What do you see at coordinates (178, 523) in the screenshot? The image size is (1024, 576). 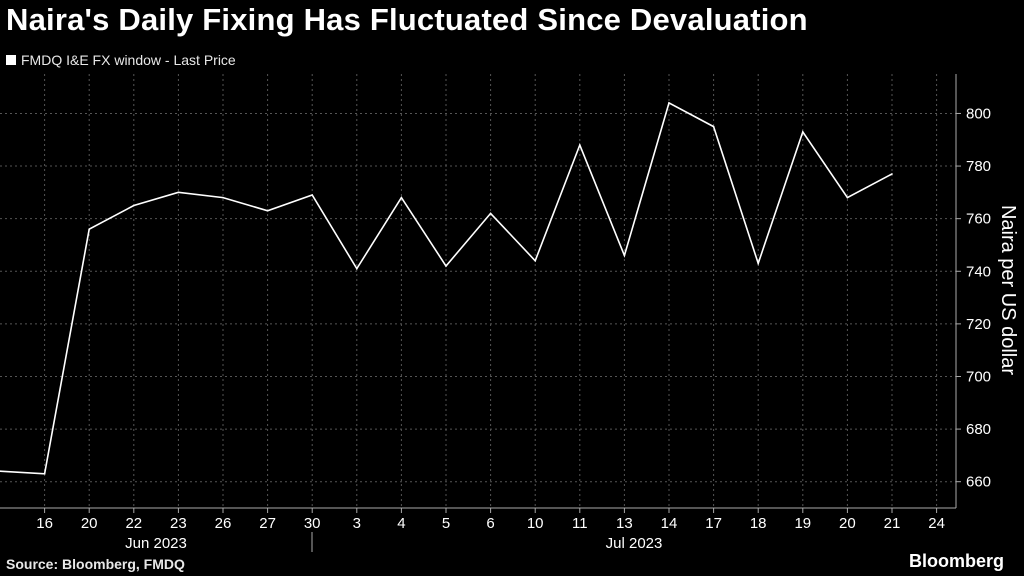 I see `x-tick-label: 23` at bounding box center [178, 523].